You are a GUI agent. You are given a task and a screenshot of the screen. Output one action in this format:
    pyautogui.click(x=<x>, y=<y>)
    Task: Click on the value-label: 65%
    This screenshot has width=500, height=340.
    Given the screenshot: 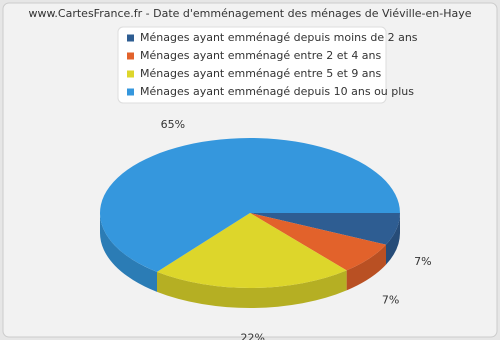 What is the action you would take?
    pyautogui.click(x=173, y=124)
    